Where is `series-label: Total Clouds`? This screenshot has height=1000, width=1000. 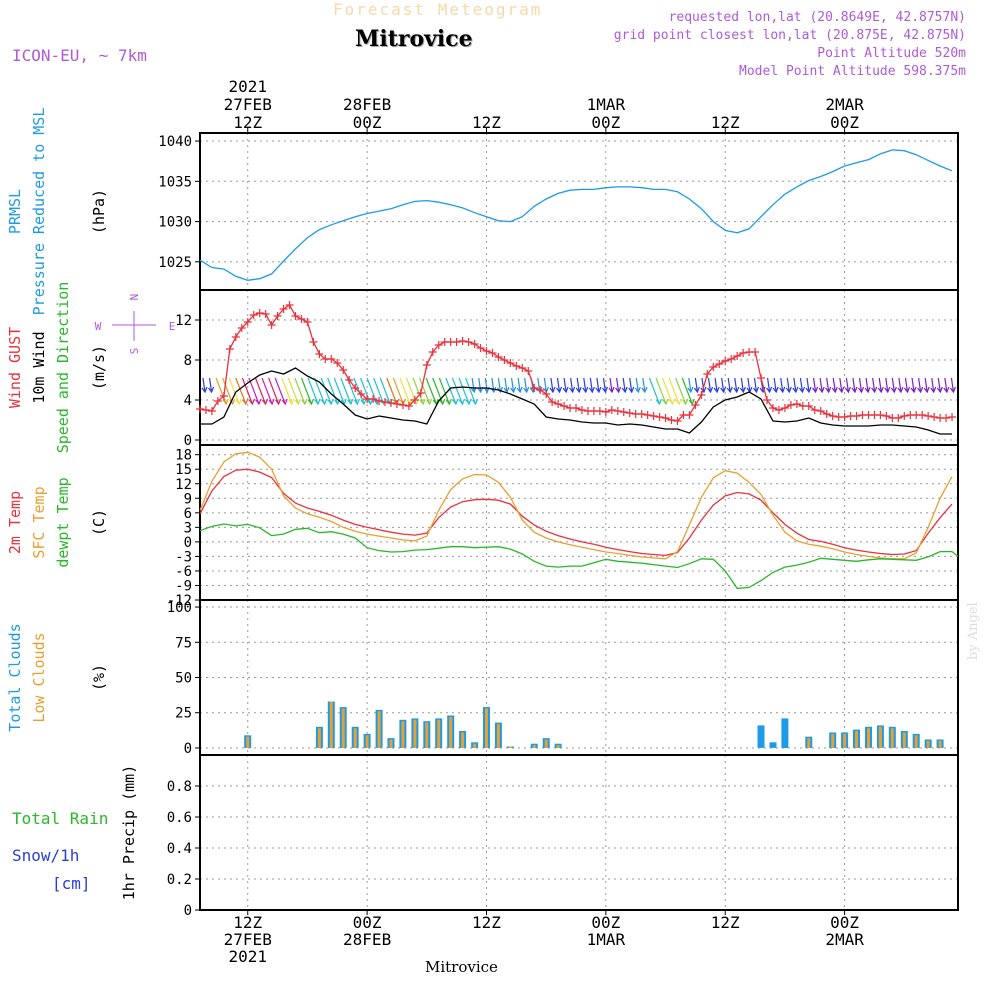
series-label: Total Clouds is located at coordinates (15, 677).